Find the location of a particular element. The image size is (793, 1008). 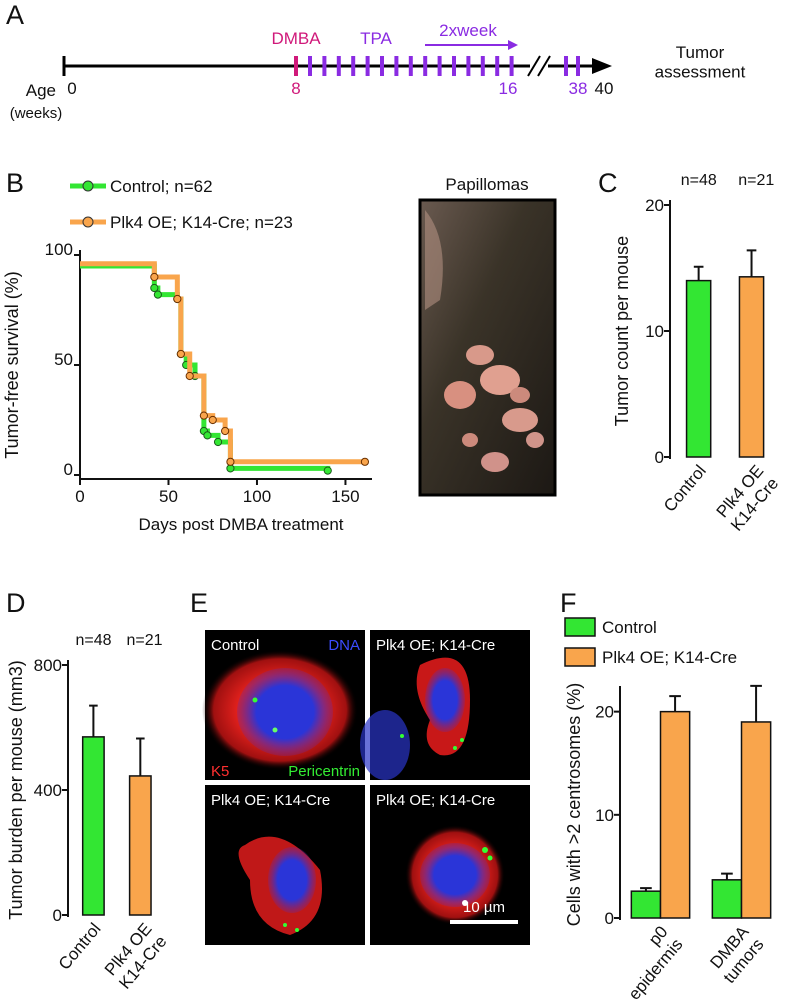

stain-label: Pericentrin is located at coordinates (324, 771).